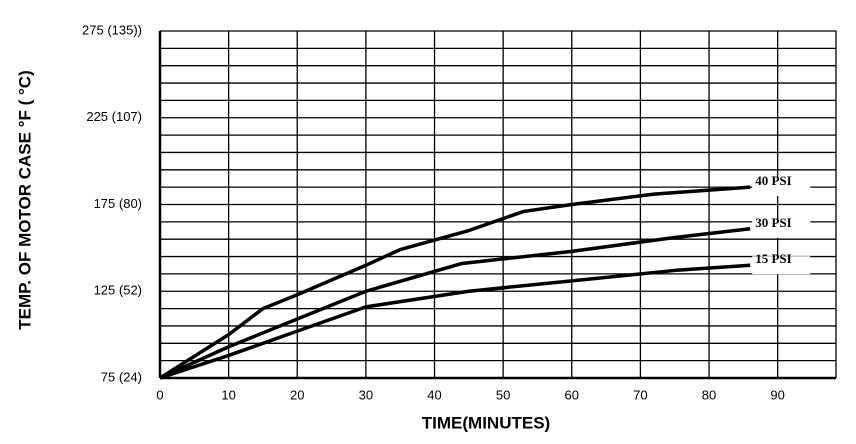 This screenshot has height=444, width=856. I want to click on x-tick-label: 20, so click(297, 394).